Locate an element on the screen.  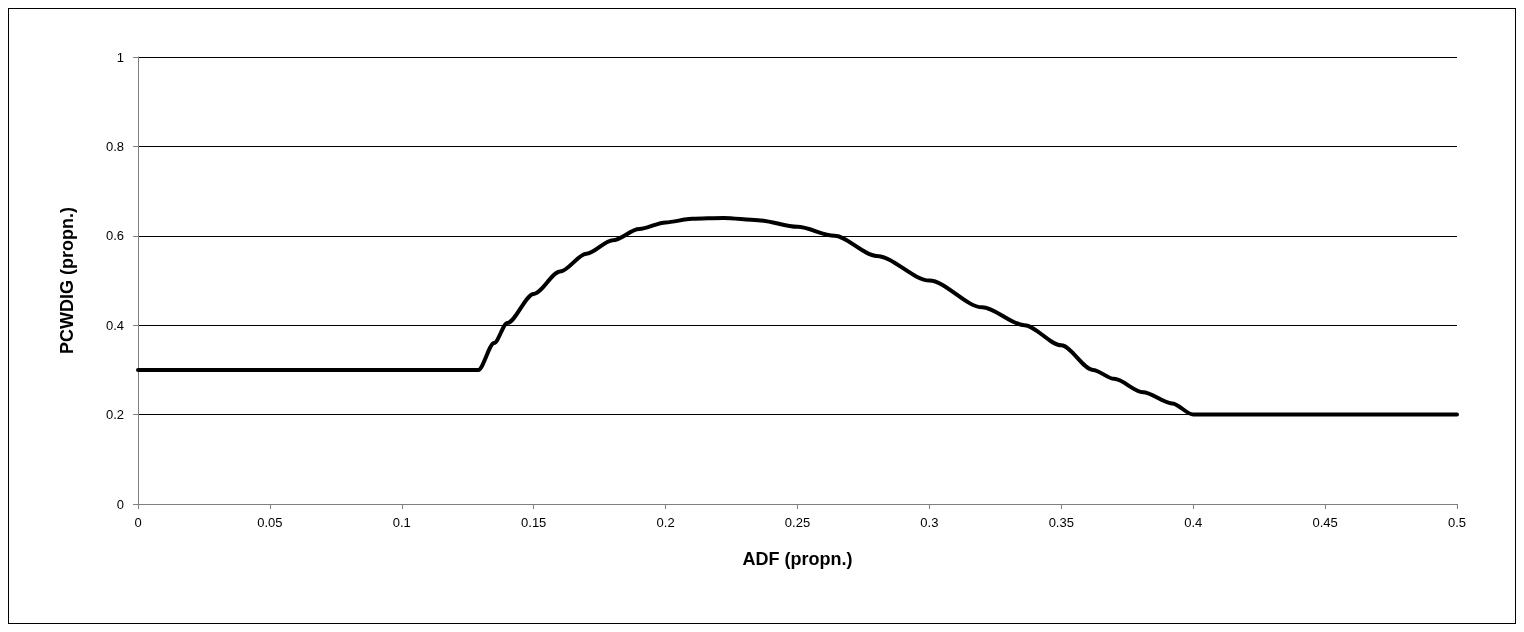
y-tick-label: 0.8 is located at coordinates (114, 146).